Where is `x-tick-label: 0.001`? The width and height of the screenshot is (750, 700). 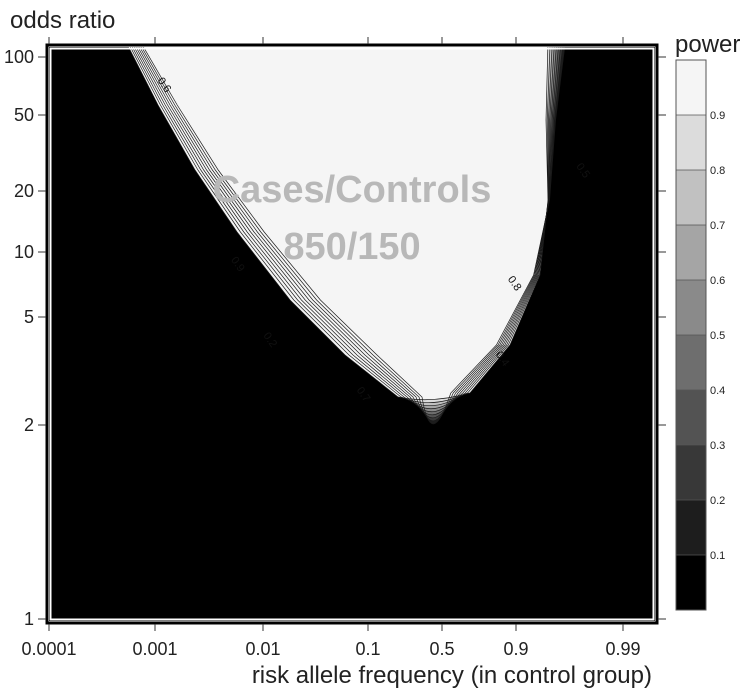
x-tick-label: 0.001 is located at coordinates (154, 649).